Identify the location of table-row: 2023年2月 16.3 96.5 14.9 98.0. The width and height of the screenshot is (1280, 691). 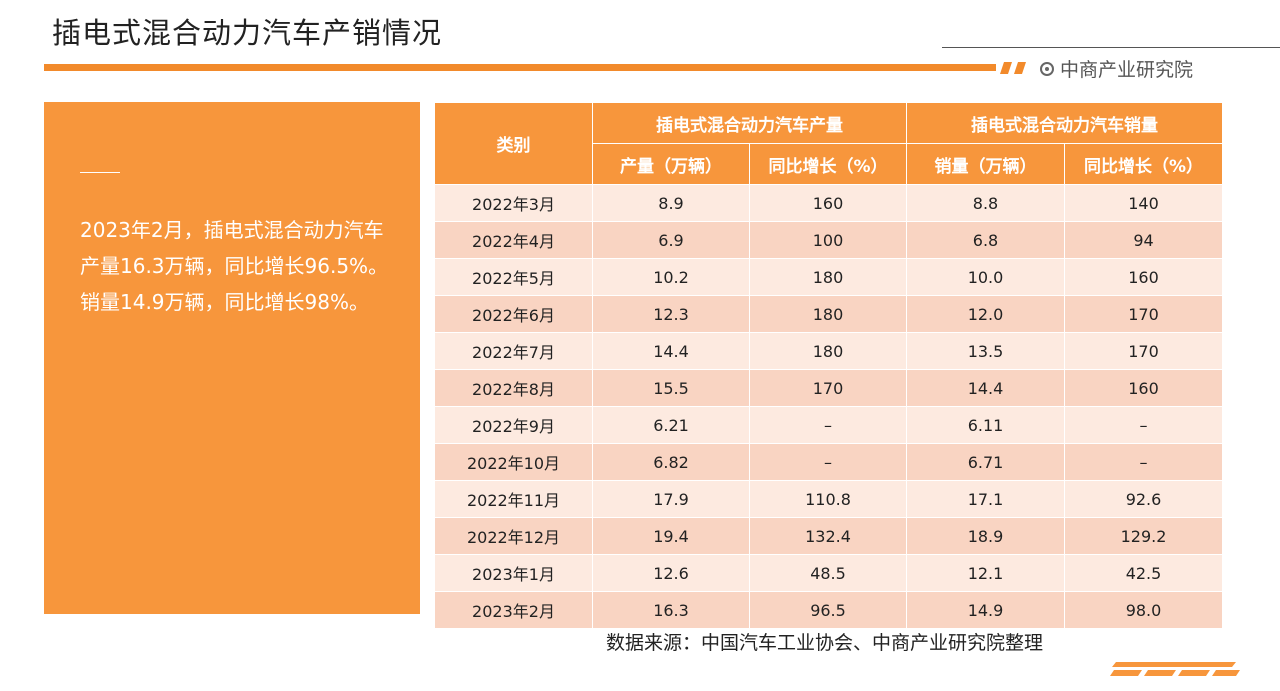
(828, 610).